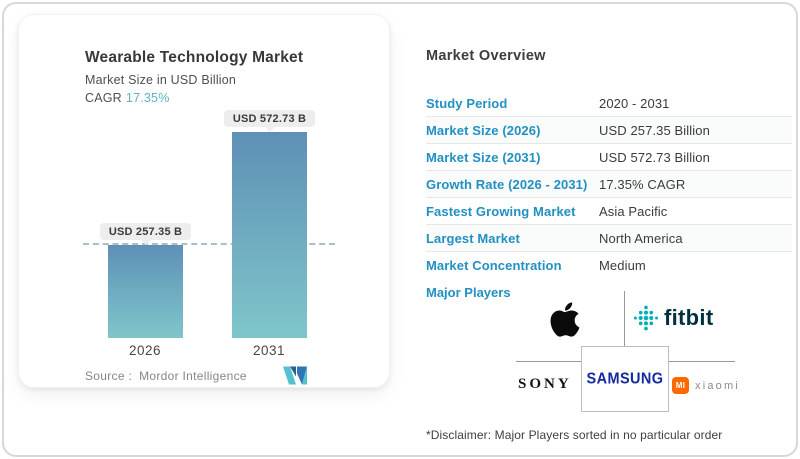  I want to click on chart-title: Wearable Technology Market, so click(194, 57).